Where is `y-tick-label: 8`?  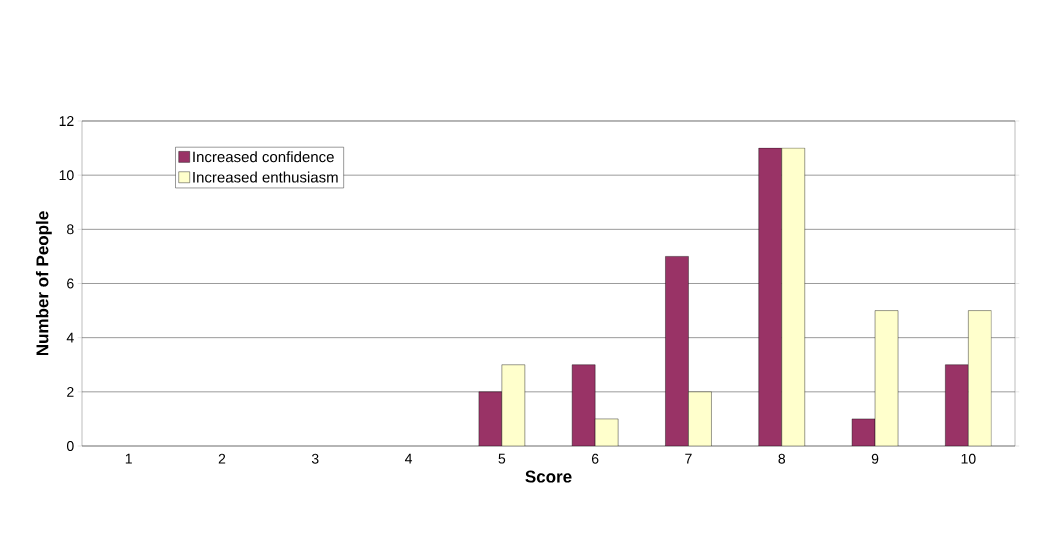
y-tick-label: 8 is located at coordinates (70, 229).